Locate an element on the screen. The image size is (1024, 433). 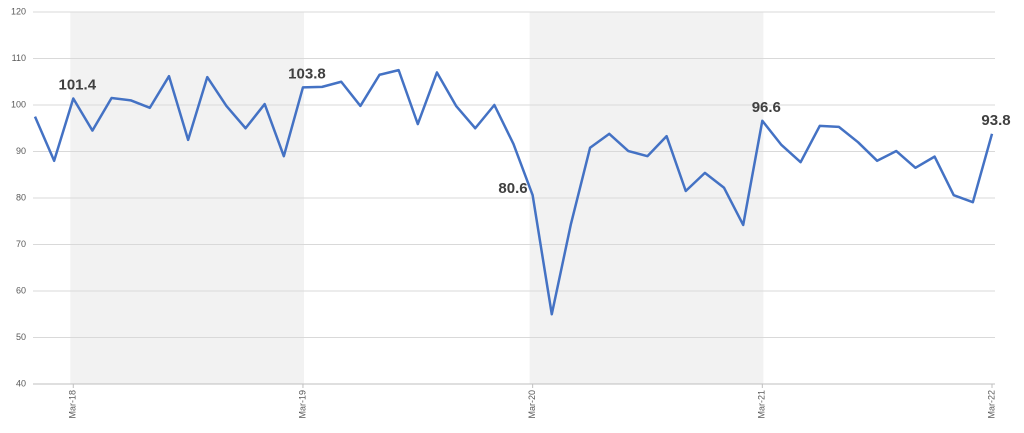
data-label: 80.6 is located at coordinates (512, 188).